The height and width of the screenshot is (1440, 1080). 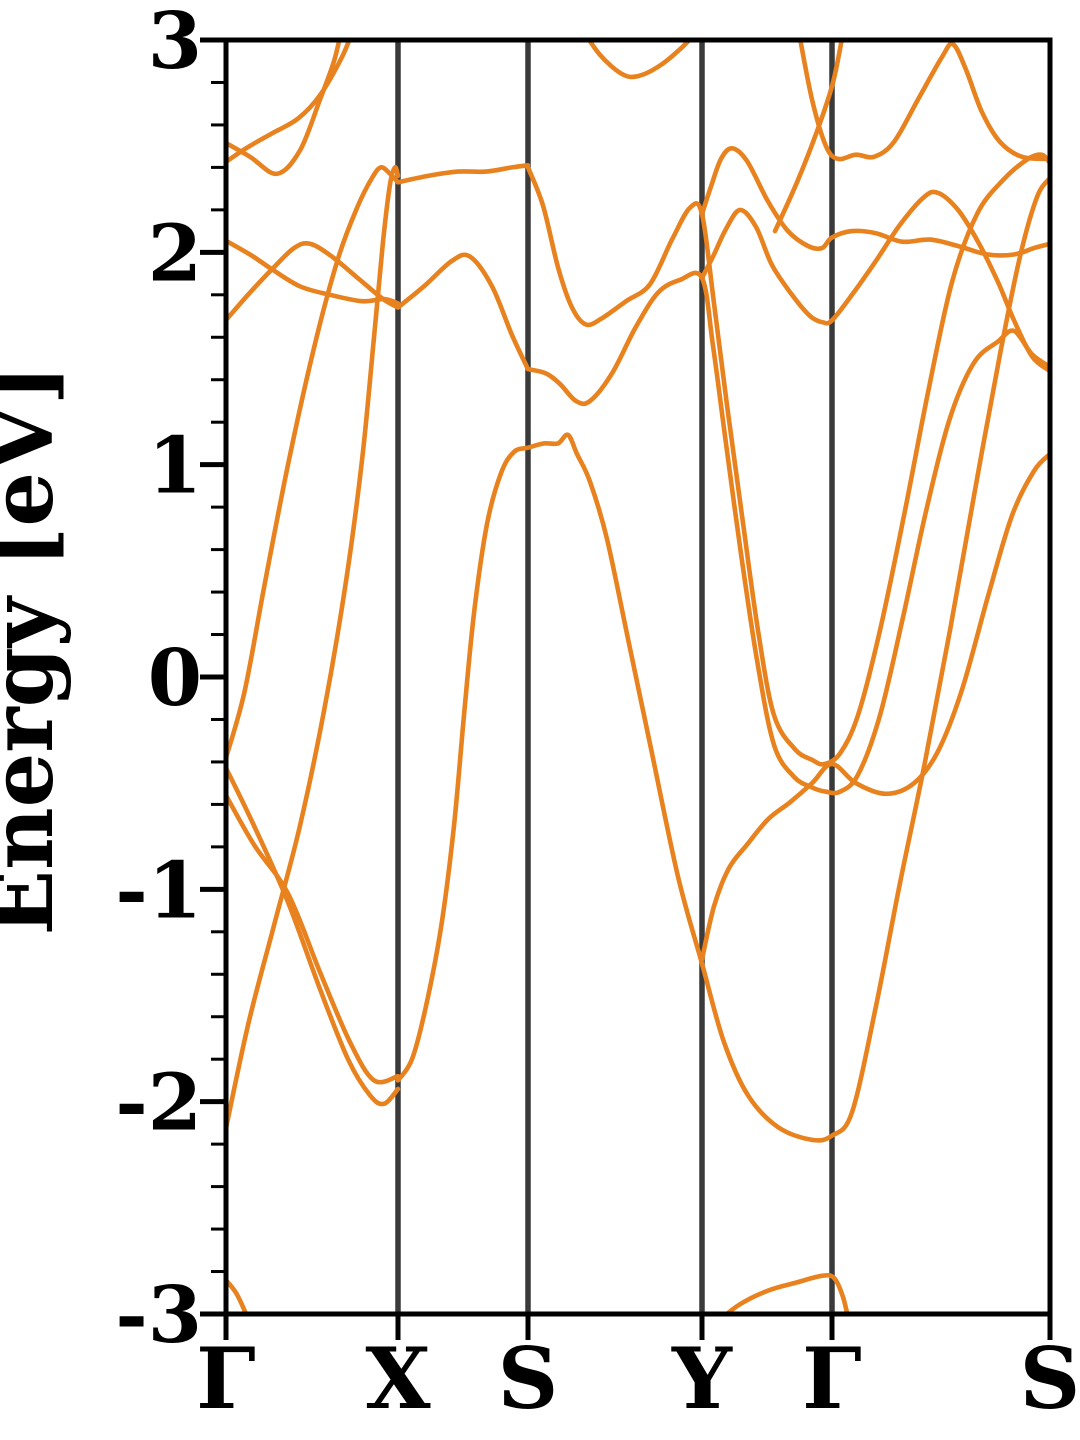 I want to click on band-line-y-cusp-dip-band, so click(x=874, y=706).